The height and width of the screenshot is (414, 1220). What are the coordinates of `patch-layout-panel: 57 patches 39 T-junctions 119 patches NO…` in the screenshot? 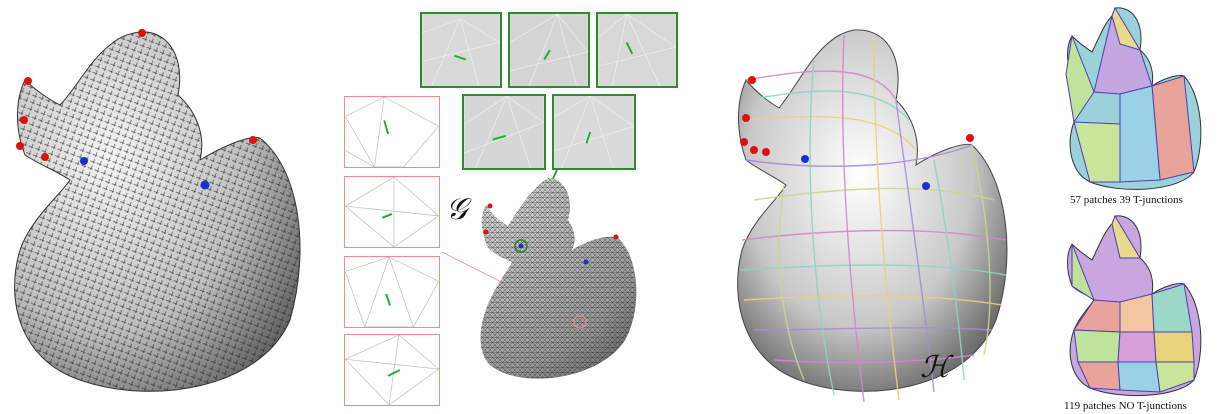 It's located at (1140, 207).